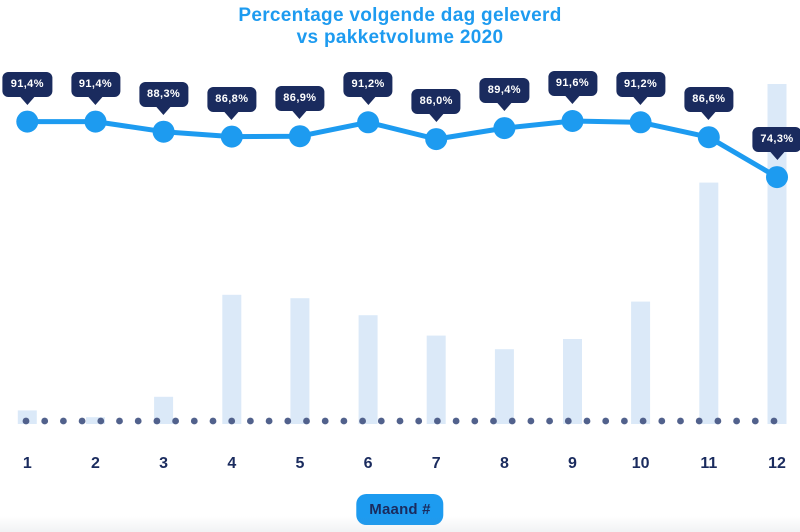 The width and height of the screenshot is (800, 532). I want to click on x-tick-label: 12, so click(777, 463).